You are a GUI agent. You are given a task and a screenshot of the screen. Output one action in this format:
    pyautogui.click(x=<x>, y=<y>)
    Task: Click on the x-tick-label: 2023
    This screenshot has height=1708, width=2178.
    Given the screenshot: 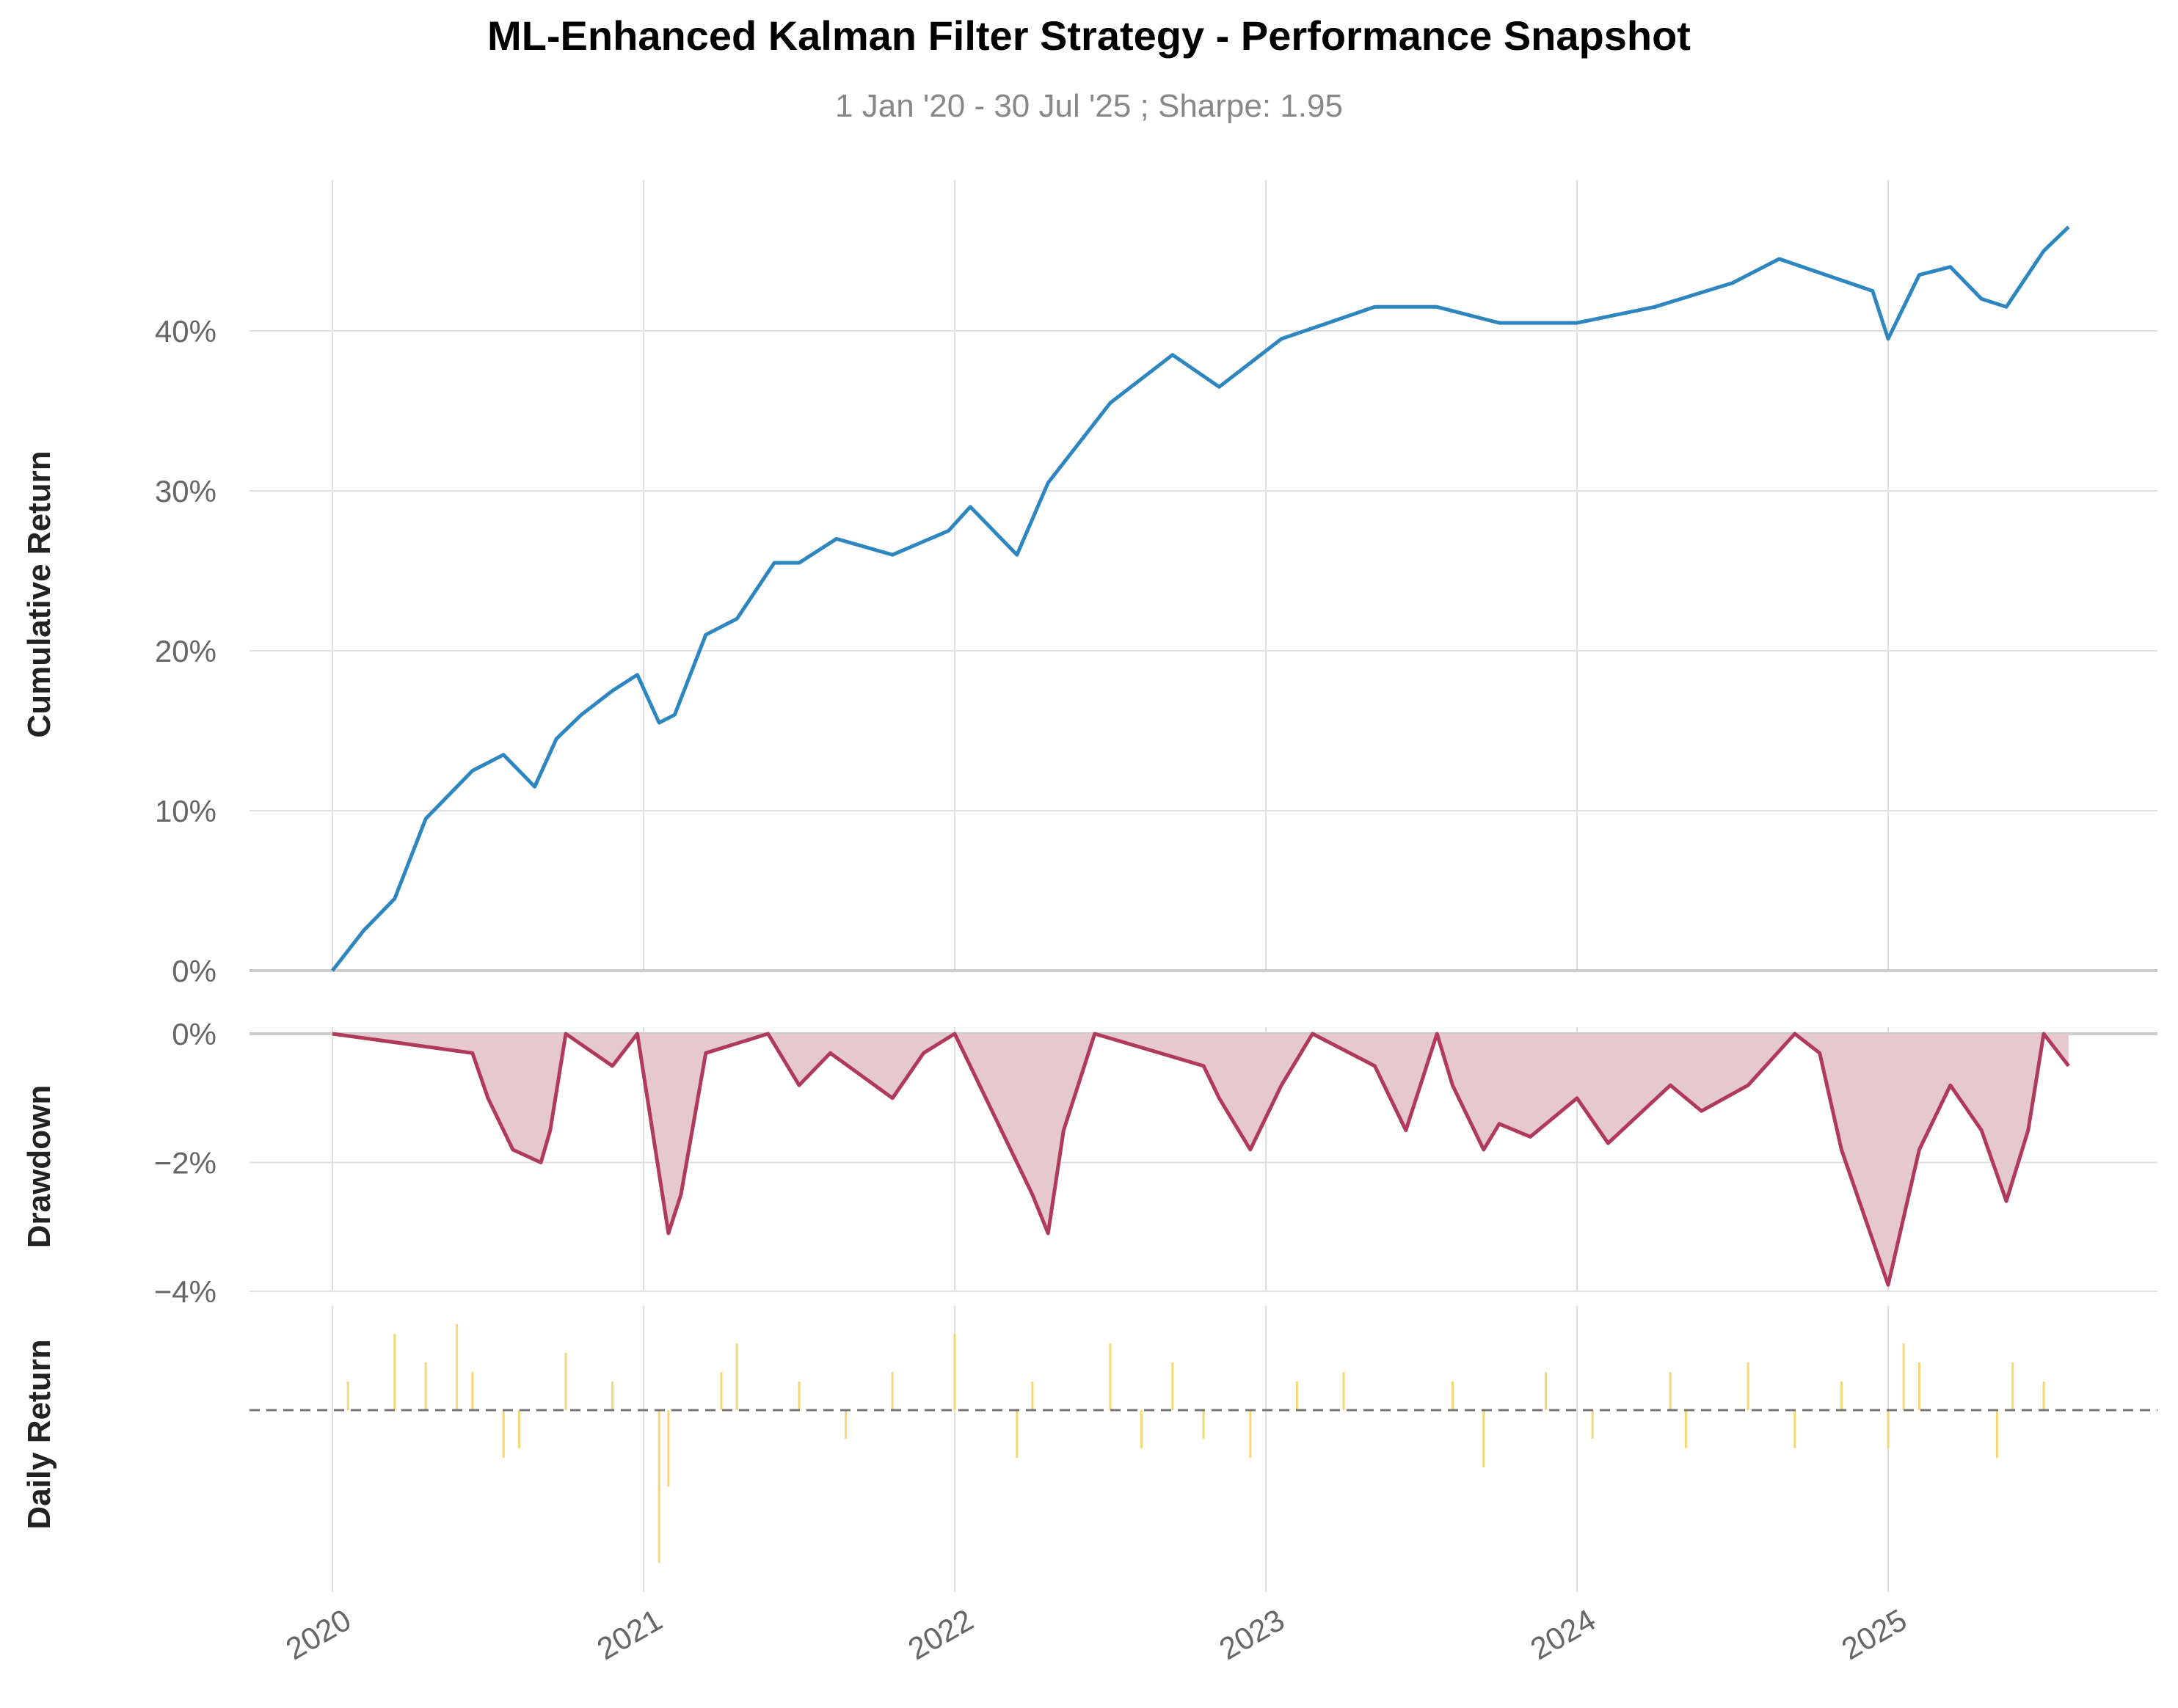 What is the action you would take?
    pyautogui.click(x=1252, y=1634)
    